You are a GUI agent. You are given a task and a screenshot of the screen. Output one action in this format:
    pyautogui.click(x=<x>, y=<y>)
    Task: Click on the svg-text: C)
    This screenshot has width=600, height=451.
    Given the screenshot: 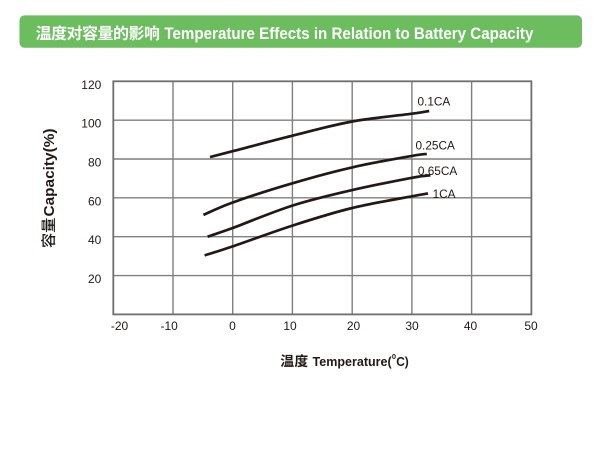 What is the action you would take?
    pyautogui.click(x=402, y=361)
    